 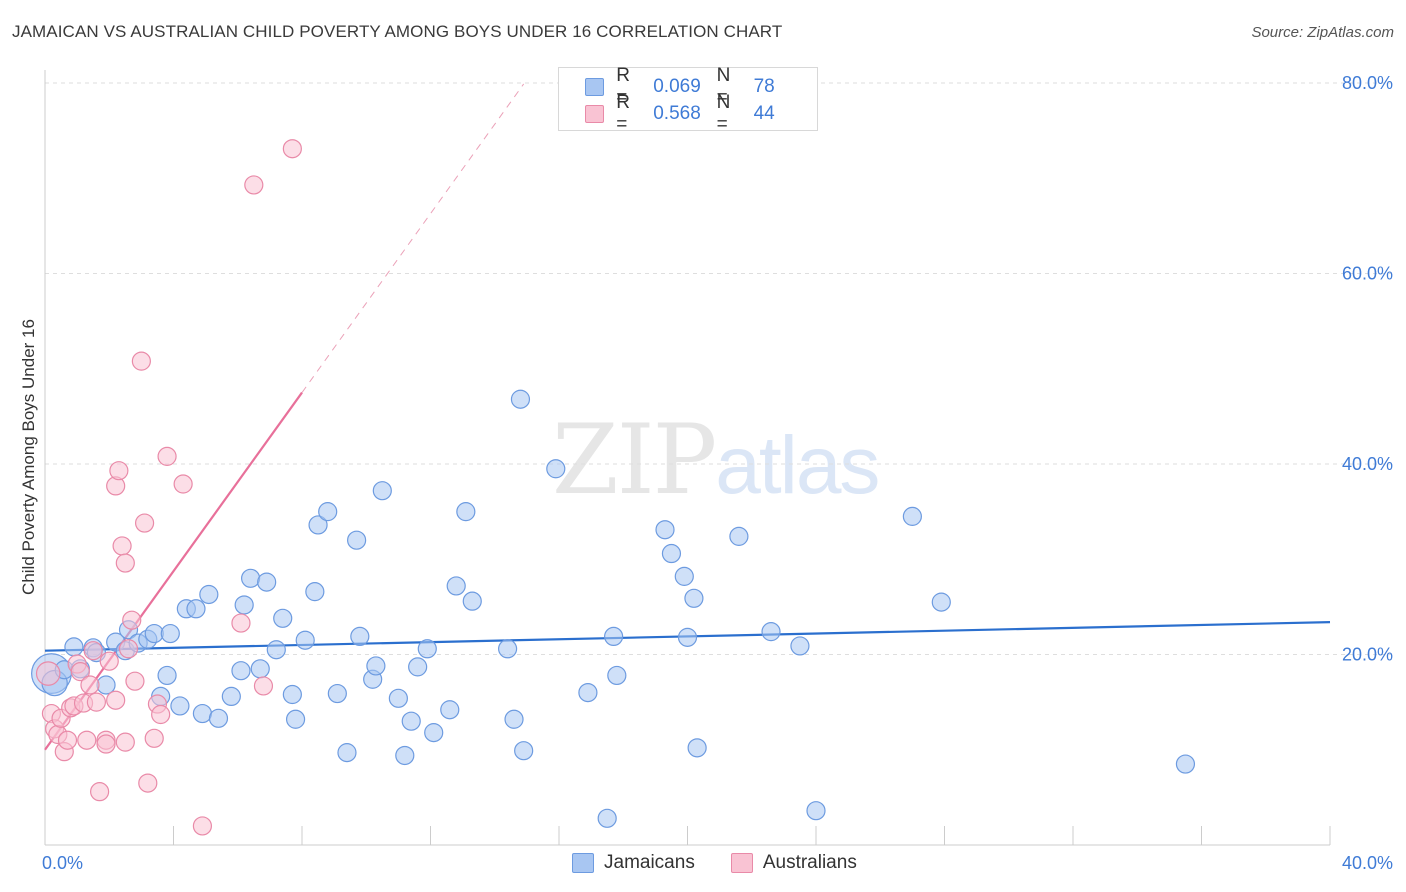 I want to click on legend-swatch-jamaicans, so click(x=595, y=87).